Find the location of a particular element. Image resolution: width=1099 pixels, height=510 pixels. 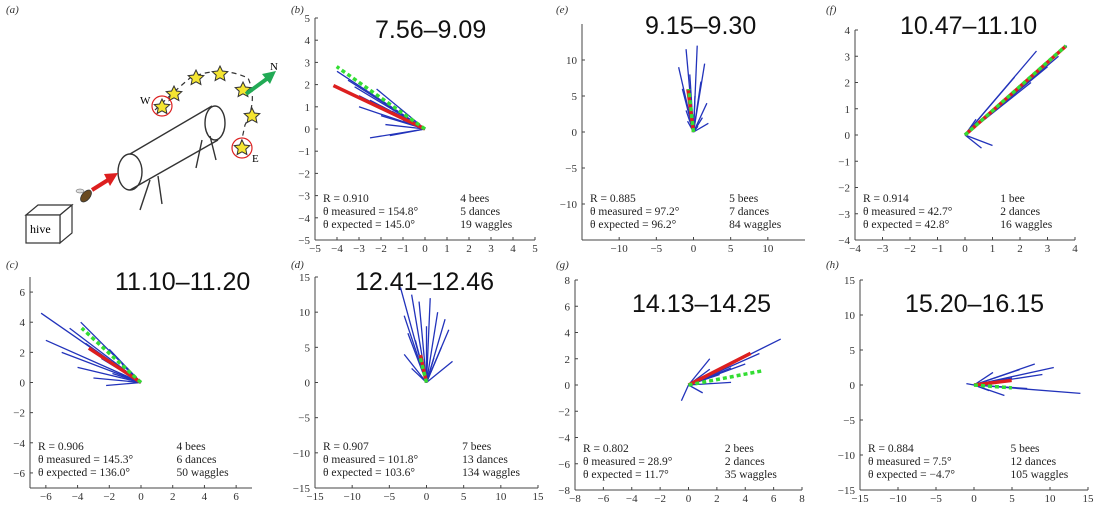

y-tick-label: 6 is located at coordinates (568, 307).